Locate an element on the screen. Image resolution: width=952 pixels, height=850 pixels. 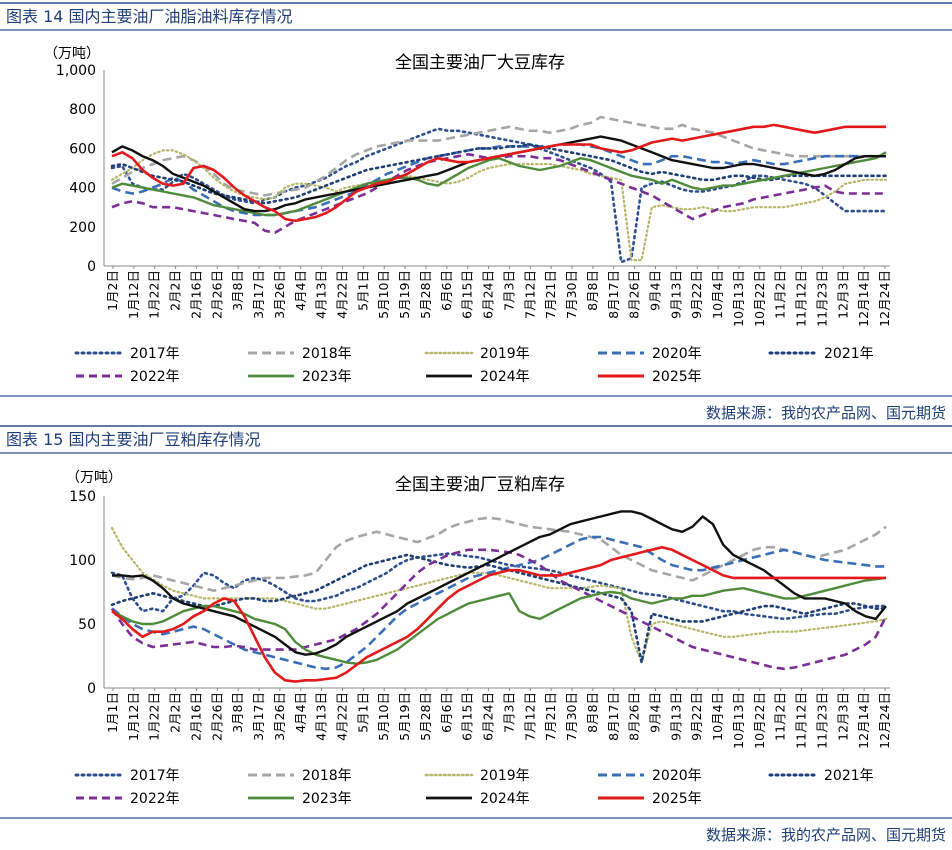
series-line-2022 is located at coordinates (499, 609).